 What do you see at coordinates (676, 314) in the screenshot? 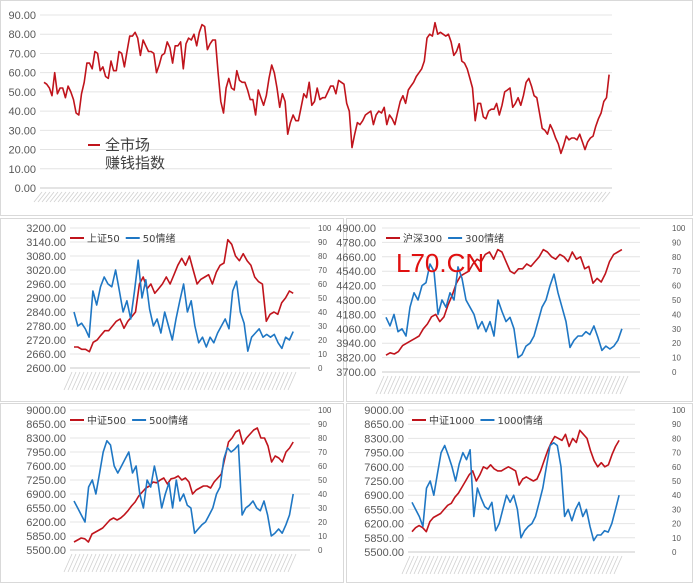
I see `y2-tick-label: 40` at bounding box center [676, 314].